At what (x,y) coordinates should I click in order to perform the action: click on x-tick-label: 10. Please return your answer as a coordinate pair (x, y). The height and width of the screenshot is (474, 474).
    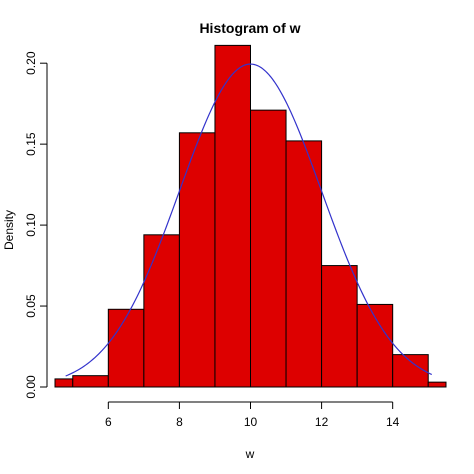
    Looking at the image, I should click on (251, 422).